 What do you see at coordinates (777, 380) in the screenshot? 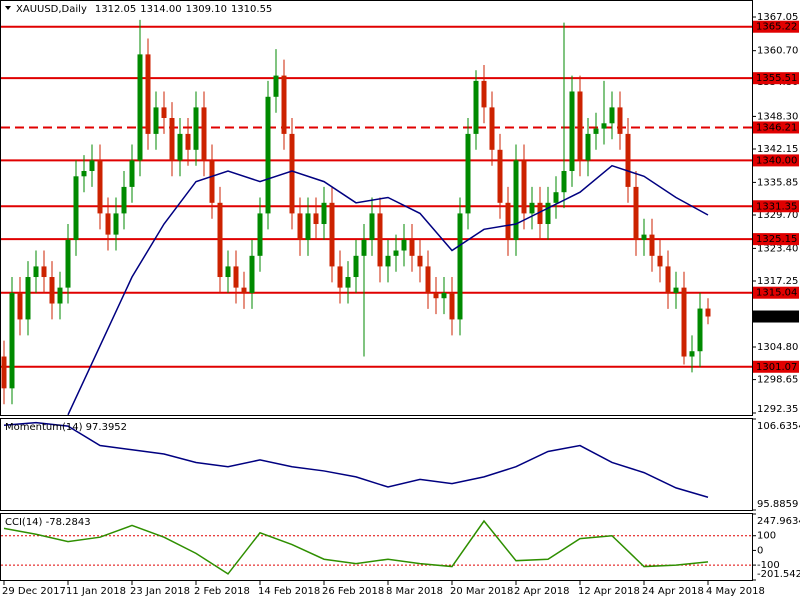
I see `y-tick-label: 1298.65` at bounding box center [777, 380].